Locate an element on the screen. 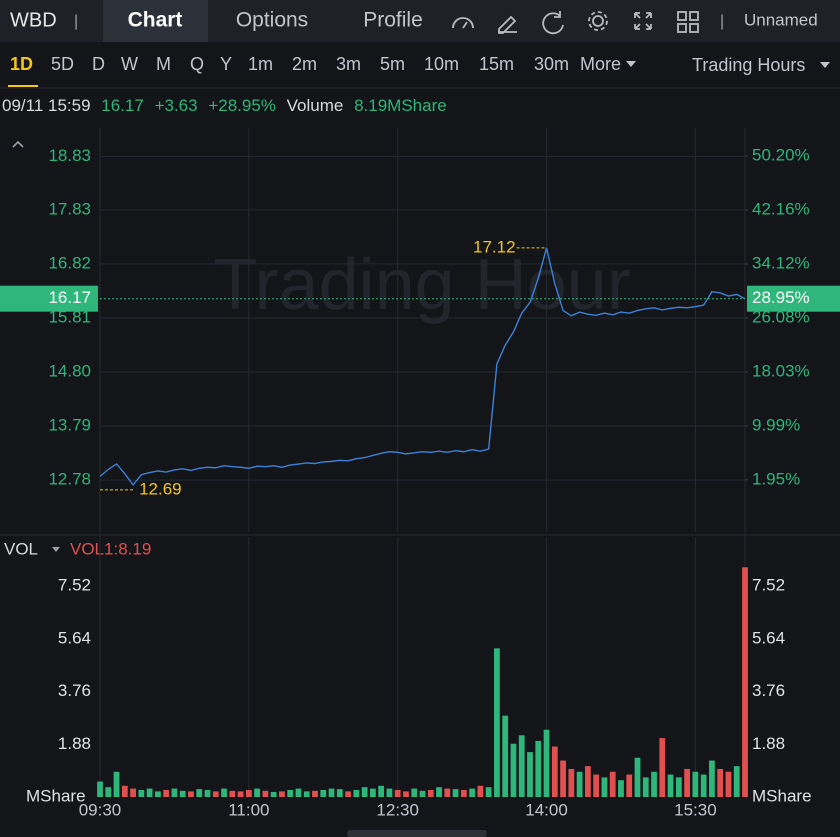 The image size is (840, 837). x-tick-label: 11:00 is located at coordinates (248, 809).